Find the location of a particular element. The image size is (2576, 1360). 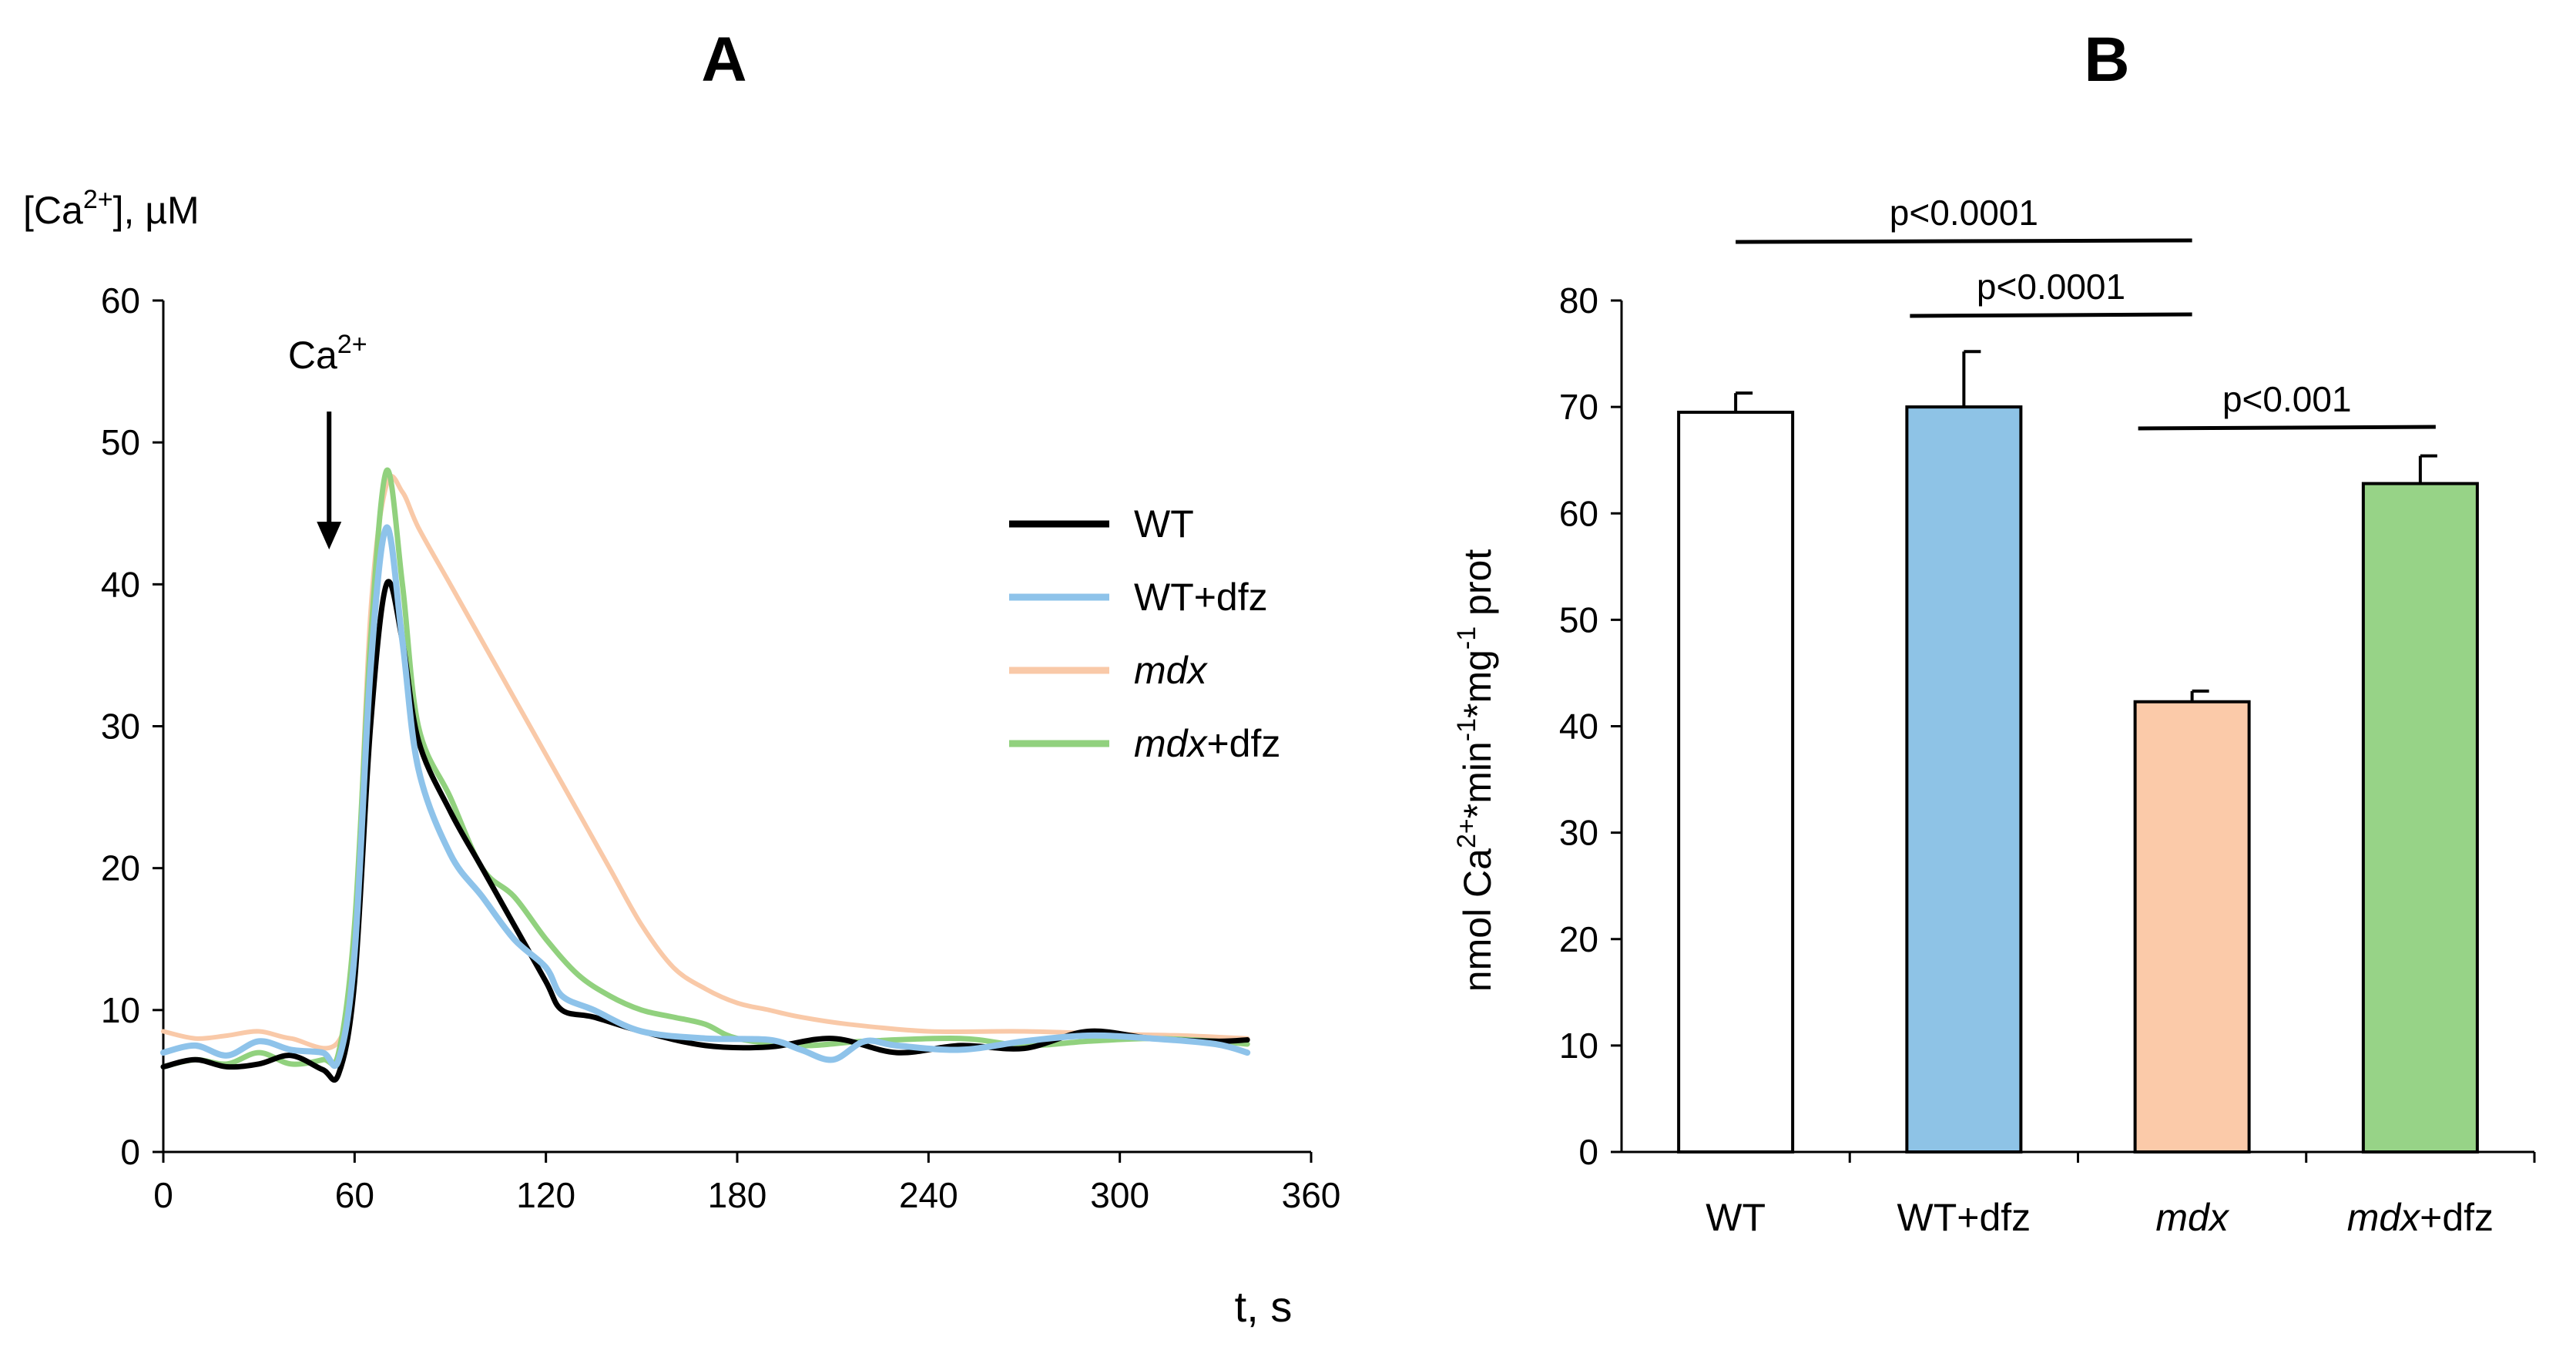

bar-mdx is located at coordinates (2192, 926).